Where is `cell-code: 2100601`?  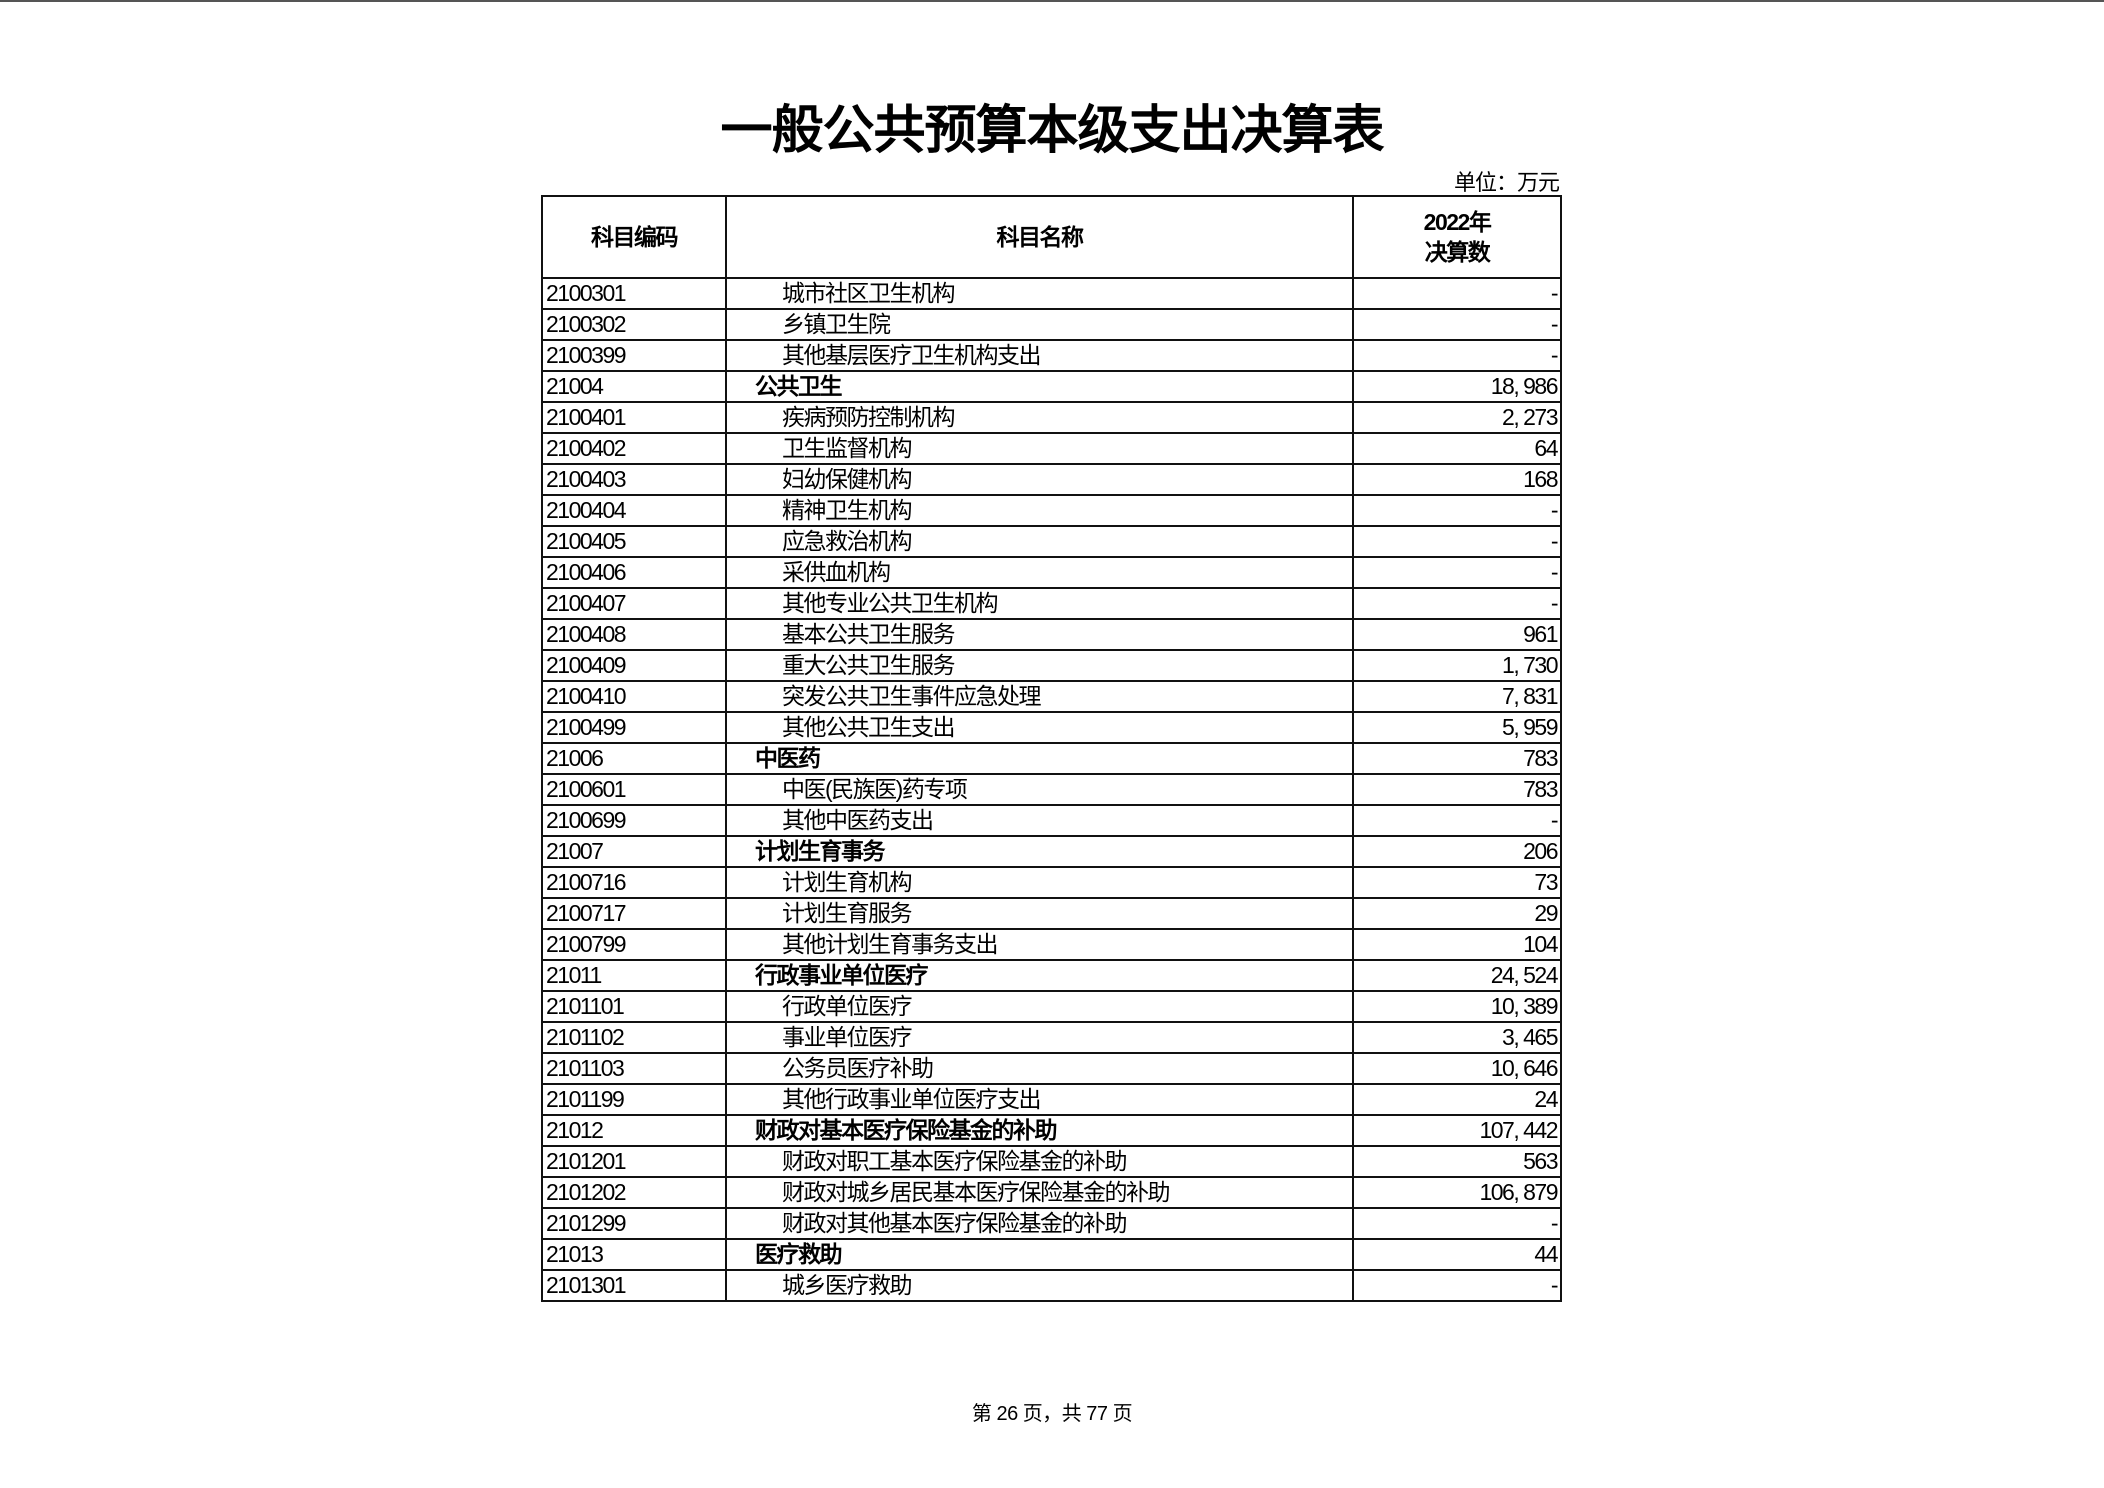 cell-code: 2100601 is located at coordinates (634, 789).